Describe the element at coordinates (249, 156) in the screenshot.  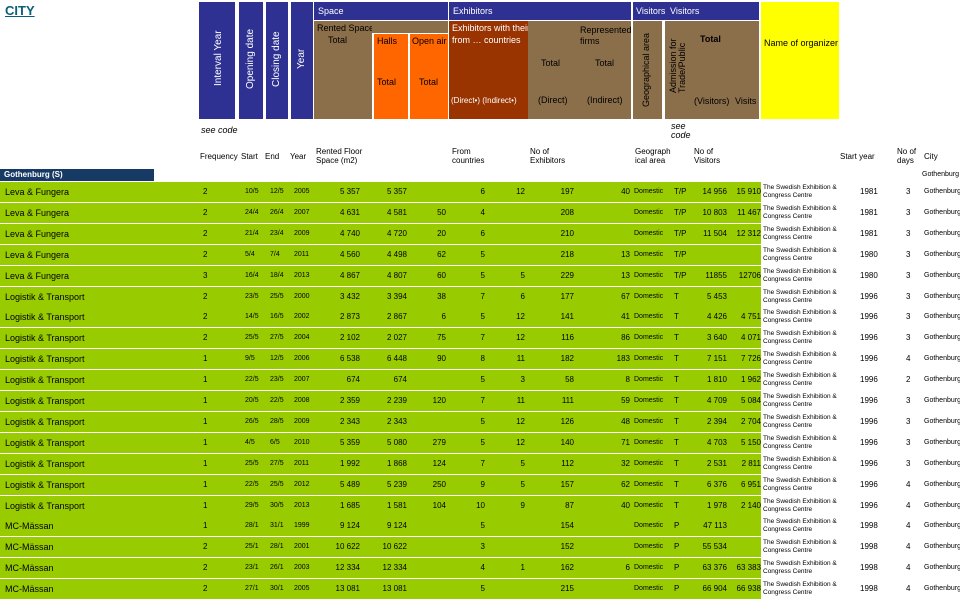
I see `col-start: Start` at that location.